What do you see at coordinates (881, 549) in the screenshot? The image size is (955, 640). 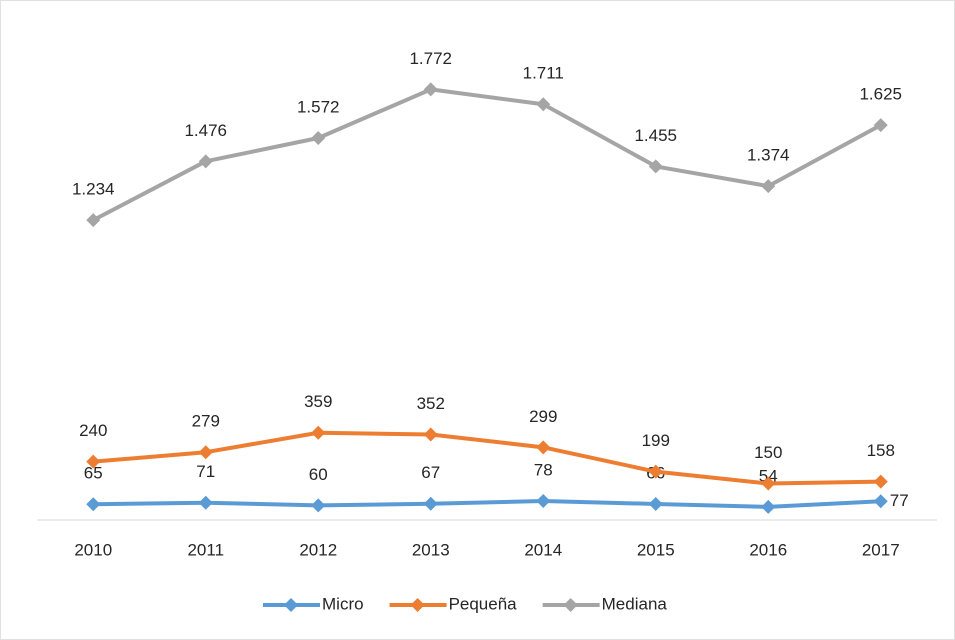 I see `x-tick-label: 2017` at bounding box center [881, 549].